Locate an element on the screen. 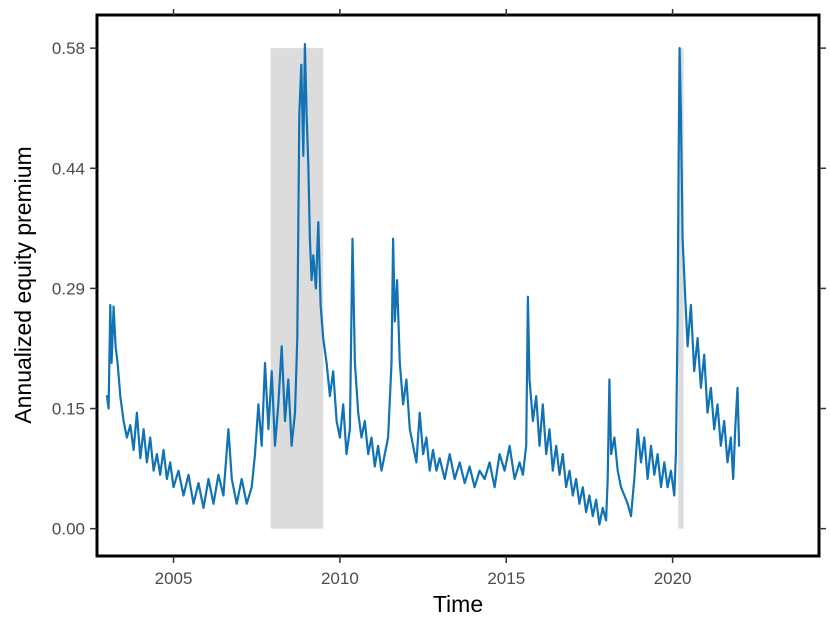 The width and height of the screenshot is (830, 632). y-tick-label: 0.15 is located at coordinates (68, 409).